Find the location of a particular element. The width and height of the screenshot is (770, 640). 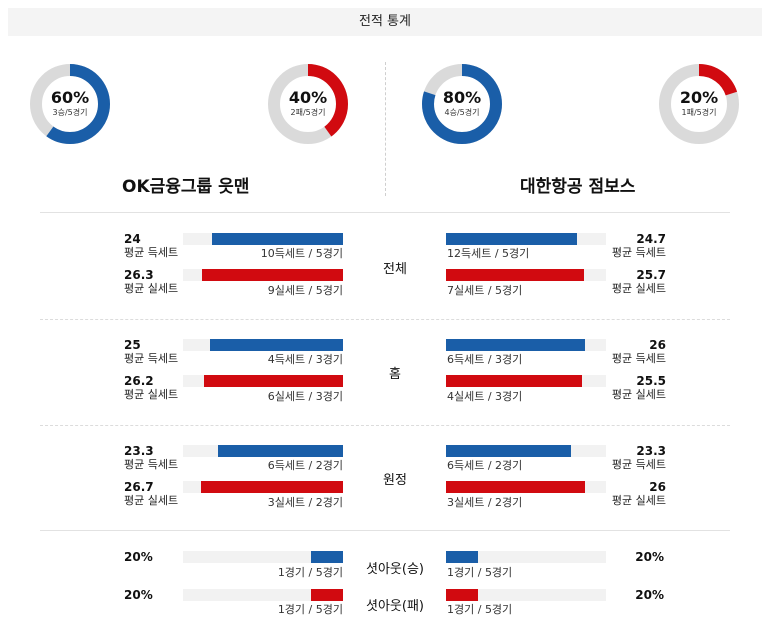

stat-left: 25 평균 득세트 is located at coordinates (151, 352).